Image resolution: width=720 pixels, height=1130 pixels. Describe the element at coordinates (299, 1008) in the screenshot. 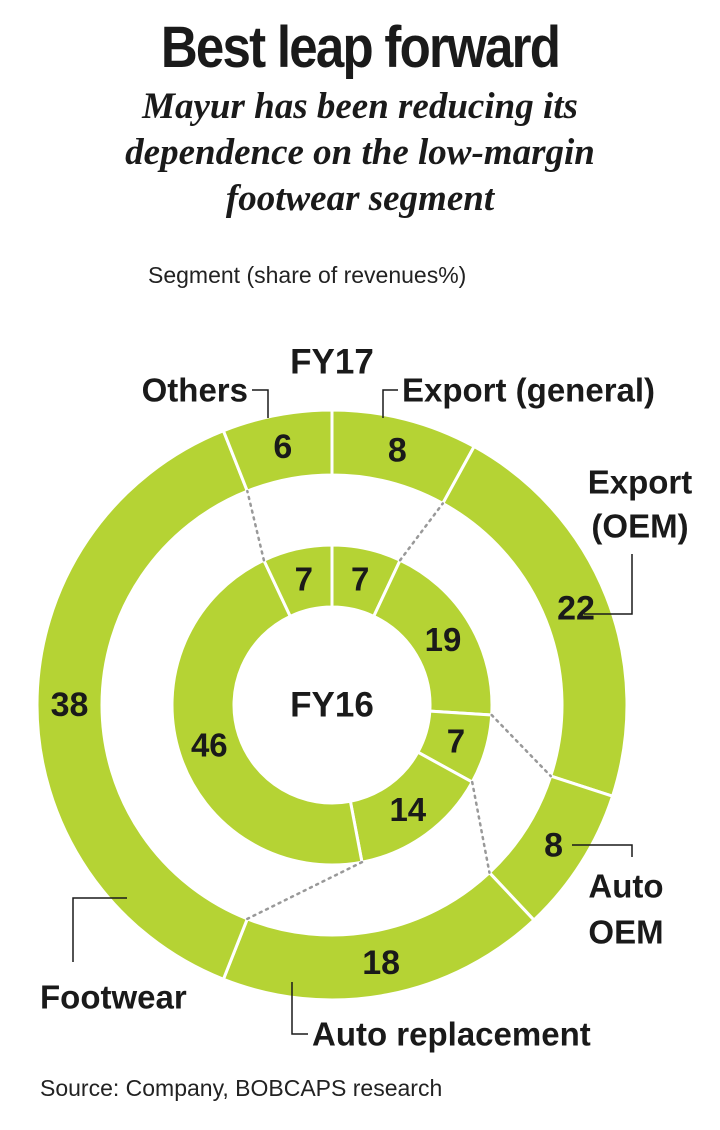

I see `callout-leader-auto-replacement` at that location.